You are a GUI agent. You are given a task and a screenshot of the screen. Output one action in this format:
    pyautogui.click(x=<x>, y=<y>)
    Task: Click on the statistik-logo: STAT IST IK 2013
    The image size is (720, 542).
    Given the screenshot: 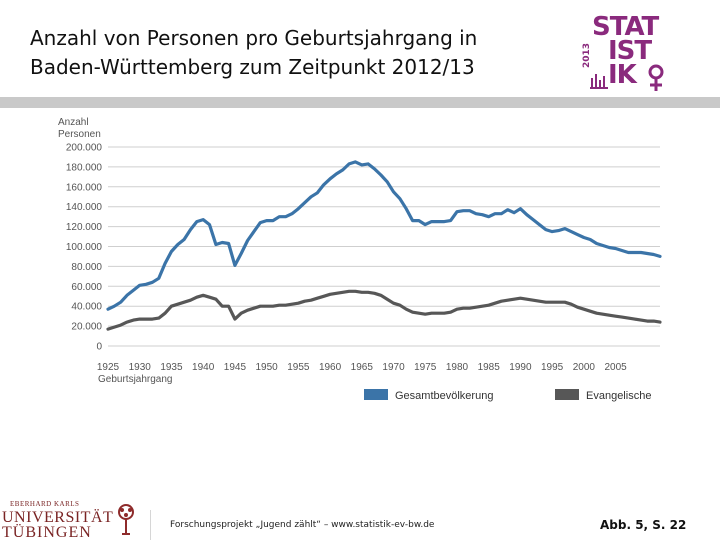 What is the action you would take?
    pyautogui.click(x=627, y=54)
    